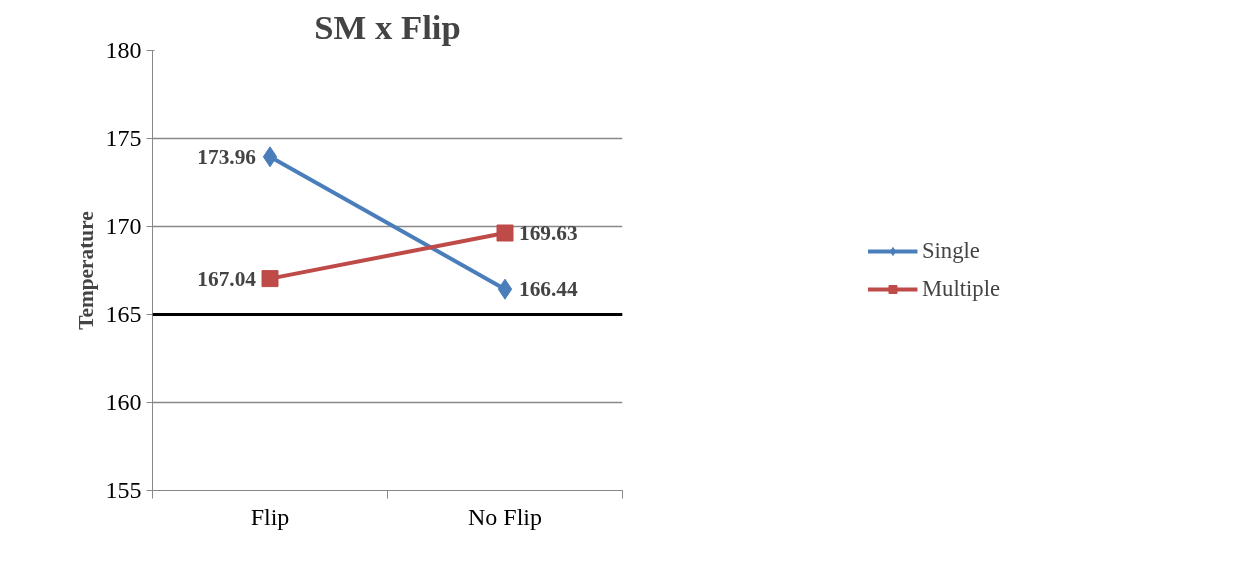 The image size is (1255, 561). What do you see at coordinates (548, 233) in the screenshot?
I see `data-label: 169.63` at bounding box center [548, 233].